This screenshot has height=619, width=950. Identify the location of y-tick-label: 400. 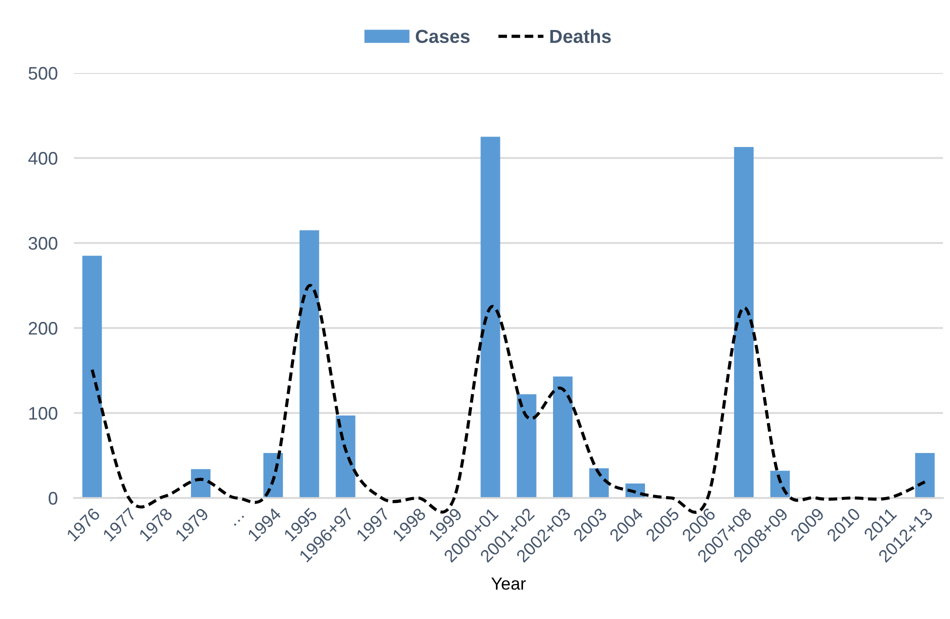
(43, 158).